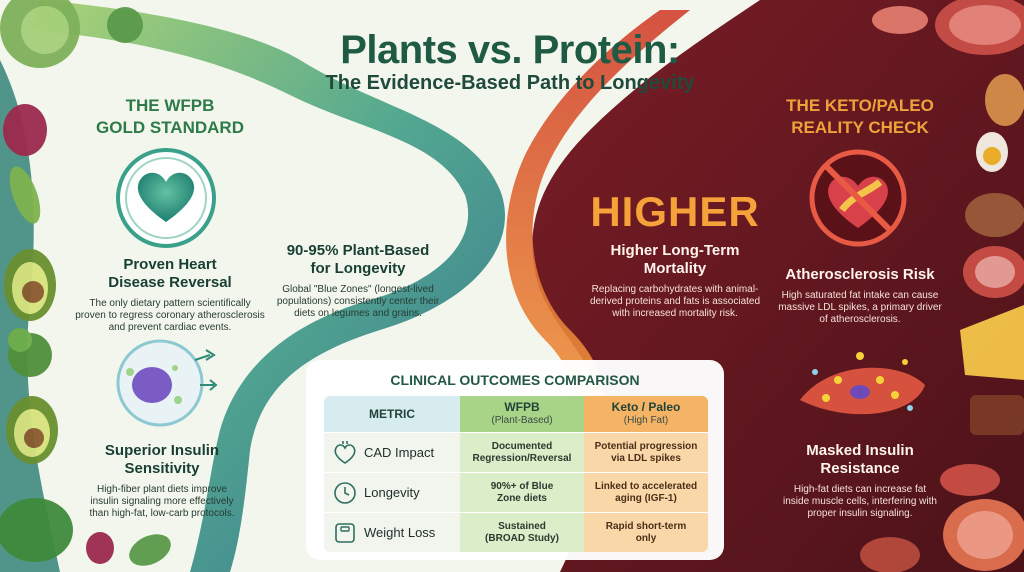 The width and height of the screenshot is (1024, 572). What do you see at coordinates (399, 452) in the screenshot?
I see `metric-label: CAD Impact` at bounding box center [399, 452].